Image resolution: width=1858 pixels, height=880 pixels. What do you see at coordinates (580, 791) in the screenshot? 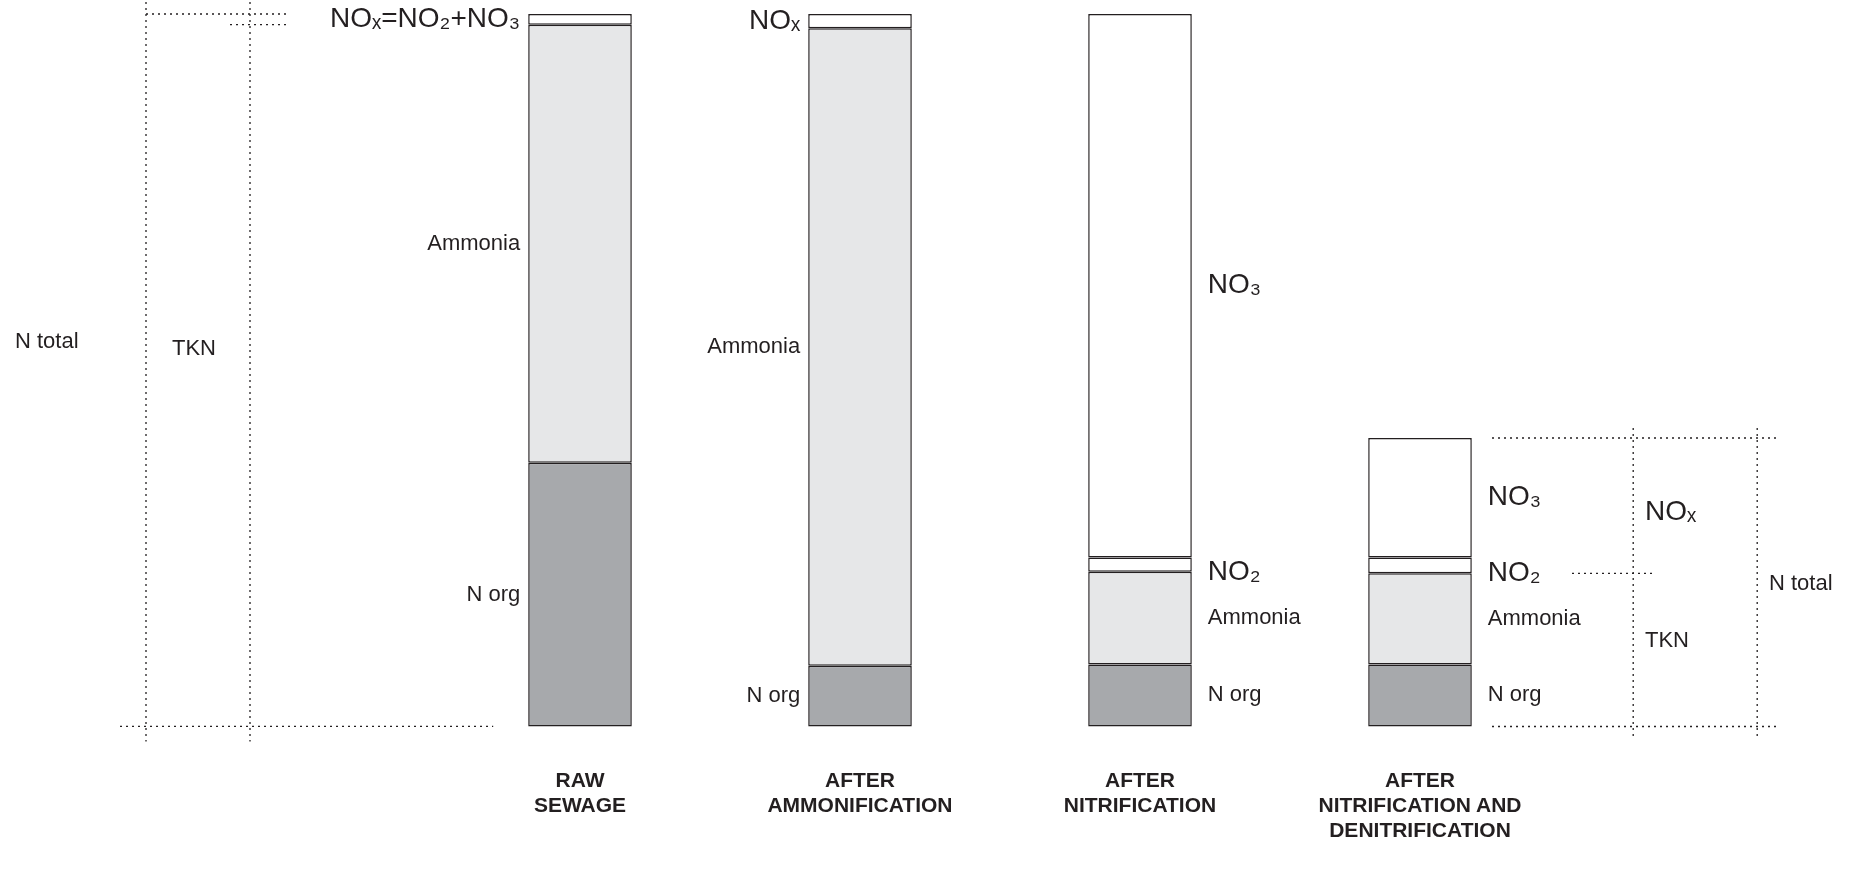
I see `x-tick-label: RAW SEWAGE` at bounding box center [580, 791].